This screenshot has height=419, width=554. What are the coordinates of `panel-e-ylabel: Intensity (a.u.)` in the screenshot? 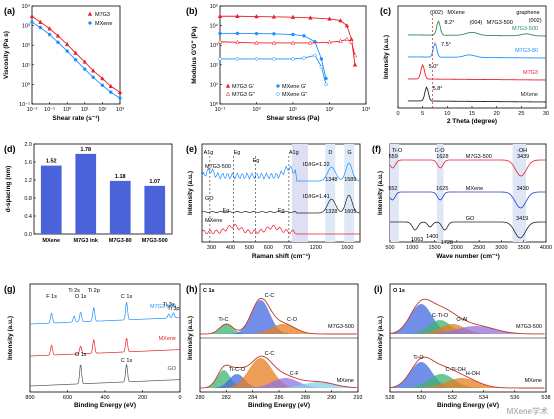 It's located at (190, 193).